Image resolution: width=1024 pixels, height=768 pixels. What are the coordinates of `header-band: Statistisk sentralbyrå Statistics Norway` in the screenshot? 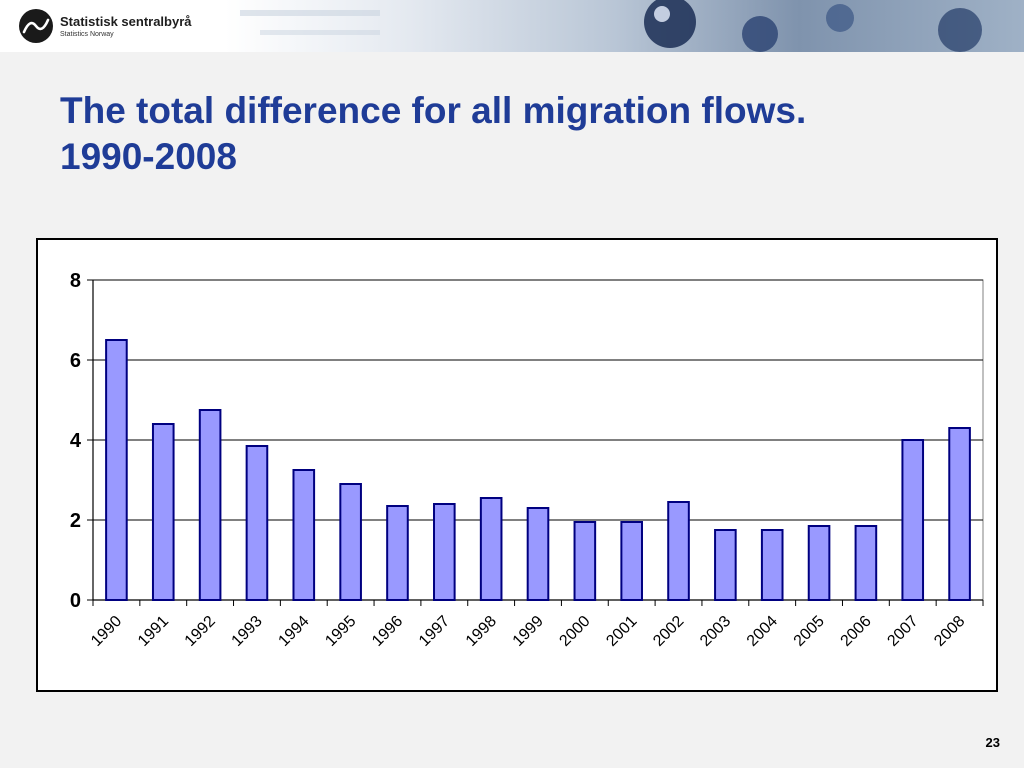 It's located at (512, 26).